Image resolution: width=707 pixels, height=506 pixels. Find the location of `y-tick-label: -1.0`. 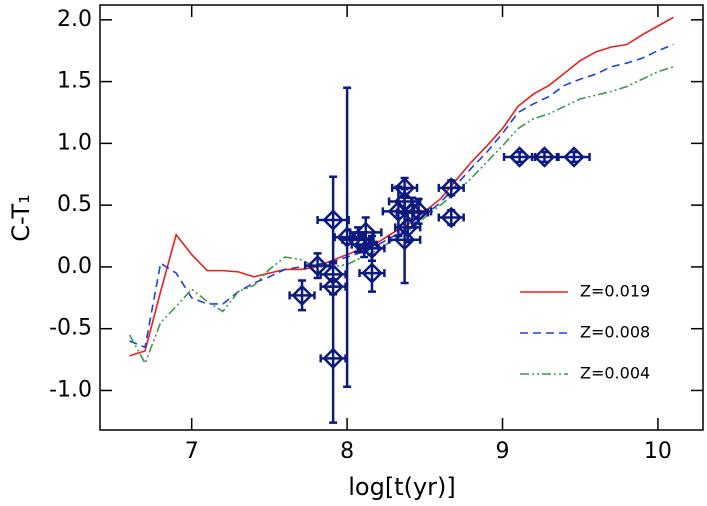

y-tick-label: -1.0 is located at coordinates (70, 389).